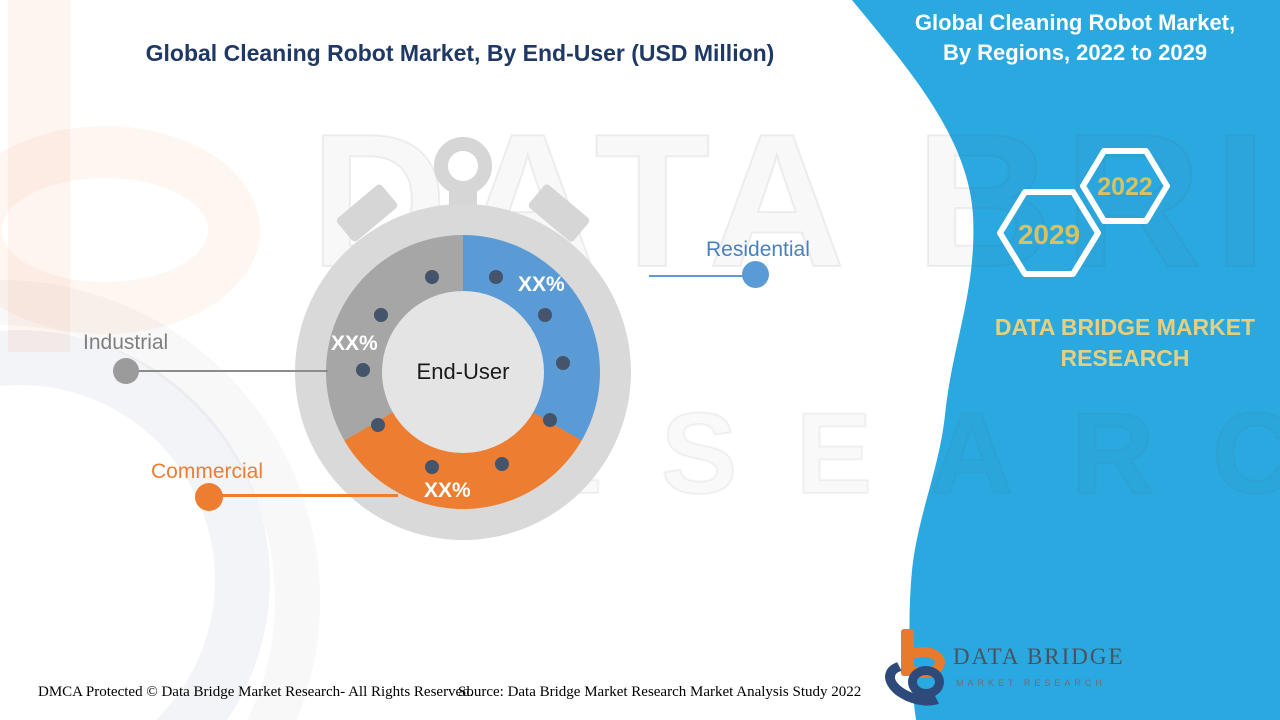 The height and width of the screenshot is (720, 1280). Describe the element at coordinates (207, 471) in the screenshot. I see `legend-label-commercial: Commercial` at that location.